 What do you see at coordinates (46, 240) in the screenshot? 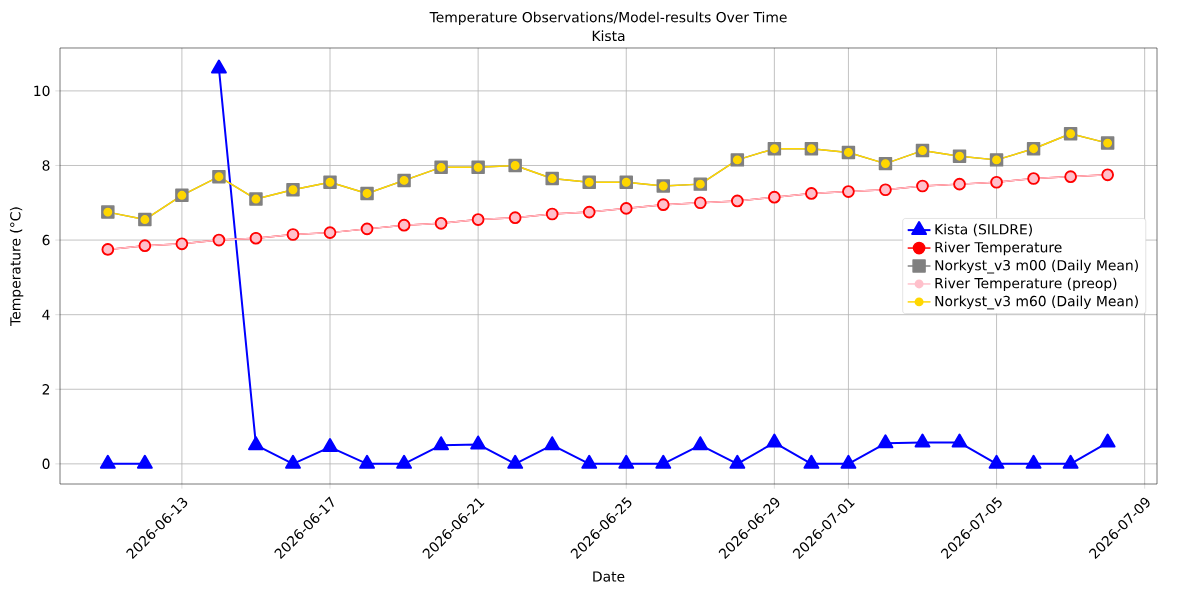
I see `y-tick-label: 6` at bounding box center [46, 240].